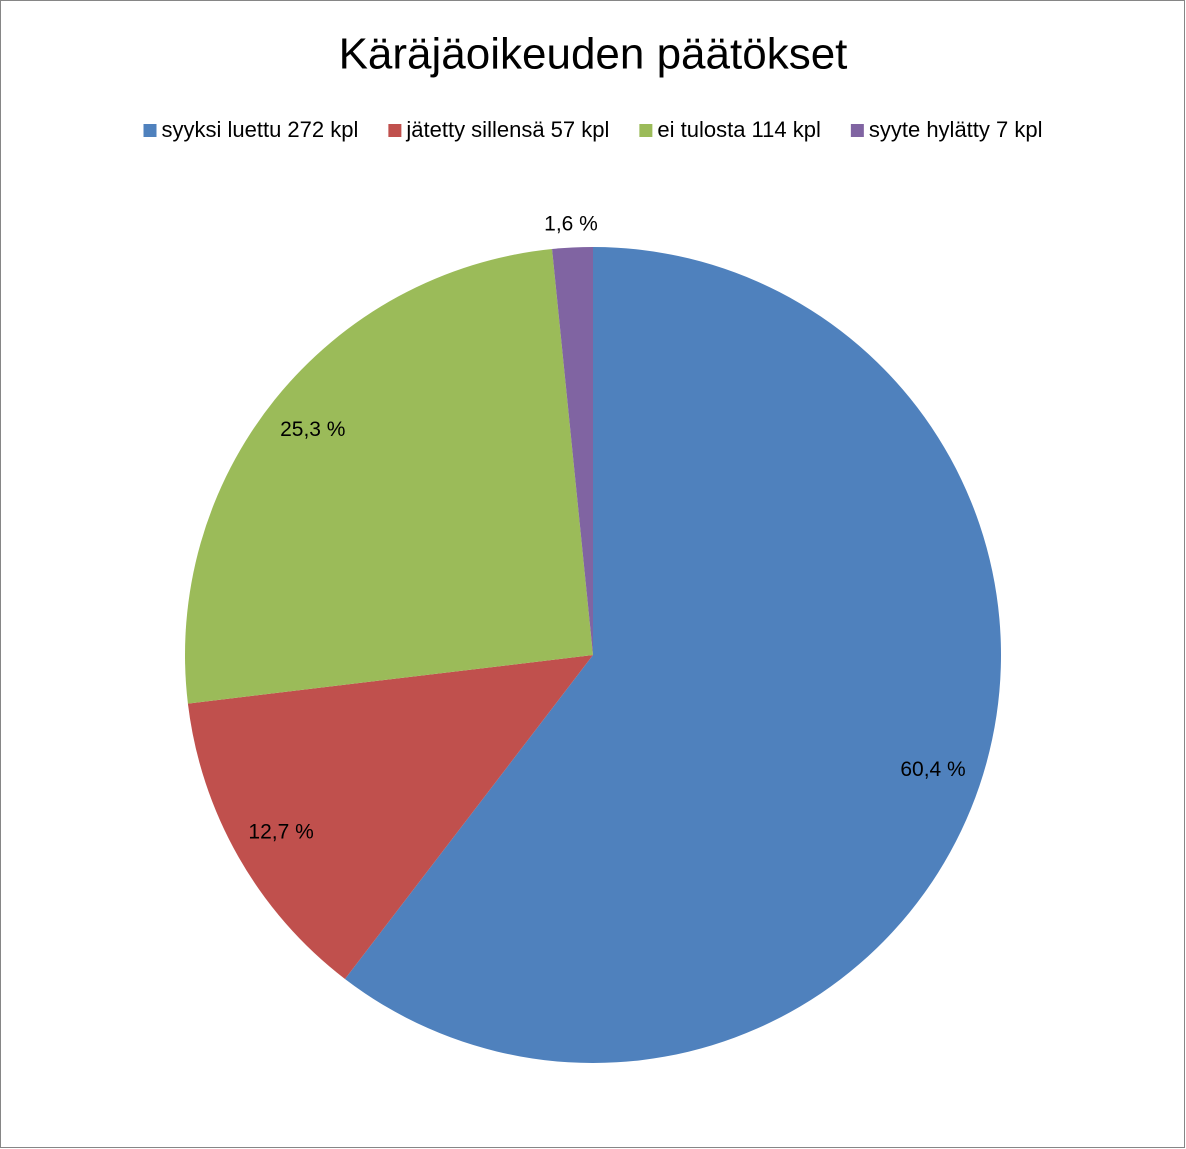  Describe the element at coordinates (932, 769) in the screenshot. I see `data-label: 60,4 %` at that location.